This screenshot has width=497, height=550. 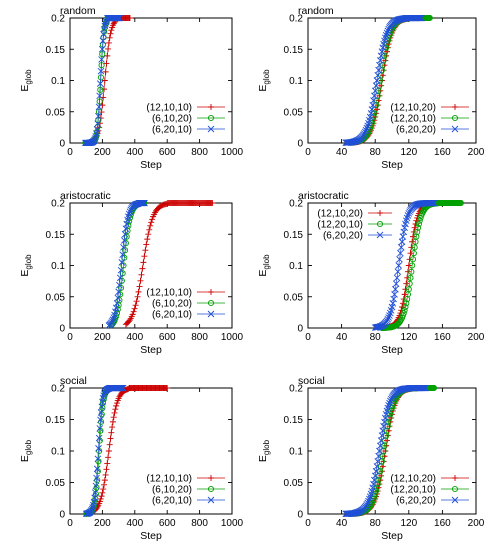 What do you see at coordinates (167, 337) in the screenshot?
I see `x-tick-label: 600` at bounding box center [167, 337].